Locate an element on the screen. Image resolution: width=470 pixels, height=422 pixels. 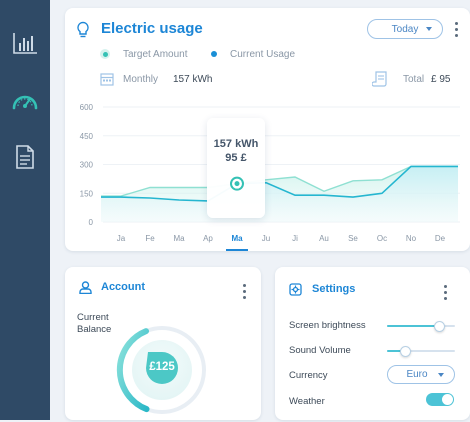
weather-toggle-knob is located at coordinates (447, 399).